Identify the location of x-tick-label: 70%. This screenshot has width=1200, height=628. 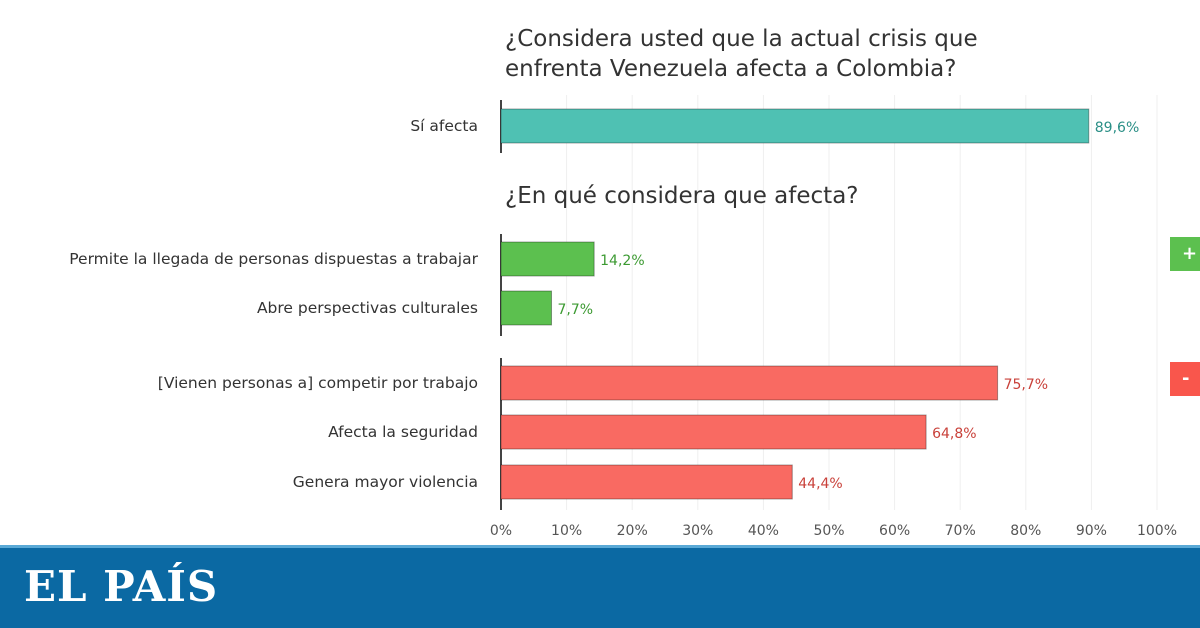
(960, 531).